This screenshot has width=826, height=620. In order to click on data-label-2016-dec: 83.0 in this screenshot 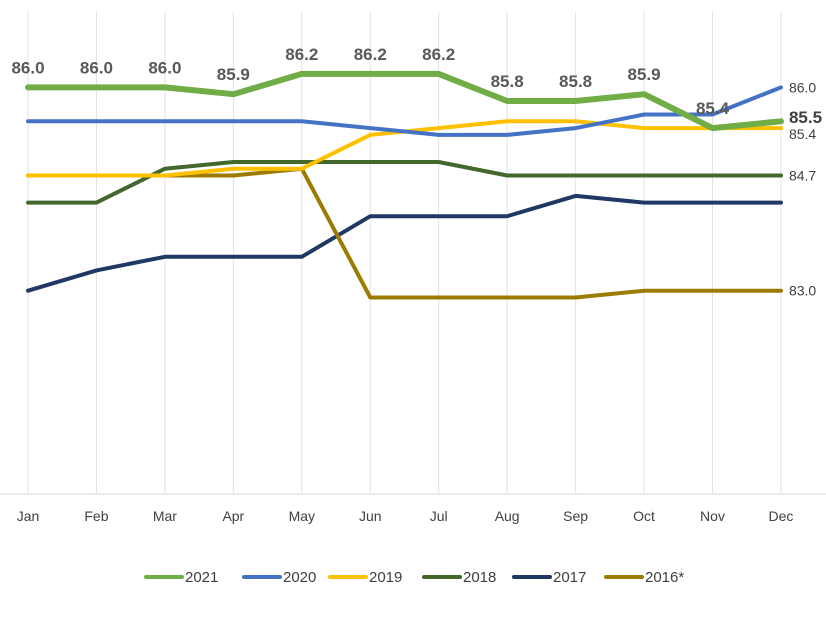, I will do `click(802, 291)`.